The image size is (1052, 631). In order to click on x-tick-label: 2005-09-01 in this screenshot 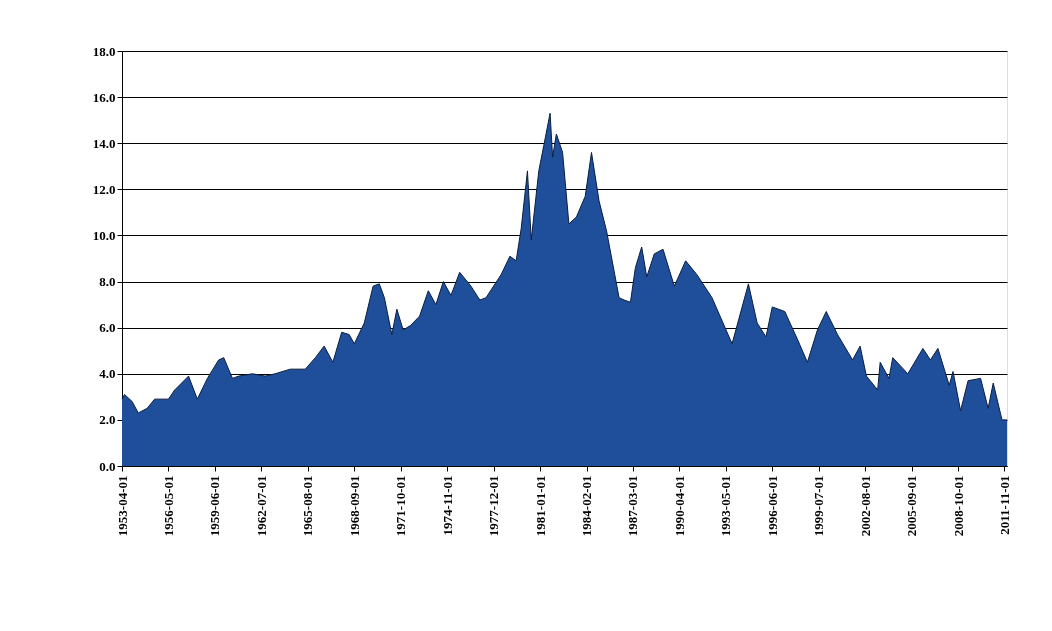, I will do `click(912, 506)`.